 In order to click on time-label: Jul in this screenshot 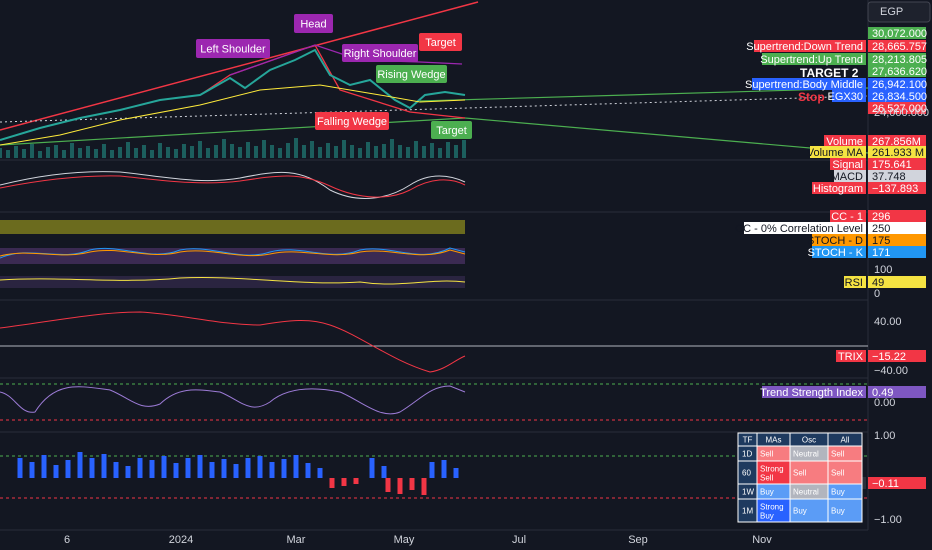, I will do `click(519, 540)`.